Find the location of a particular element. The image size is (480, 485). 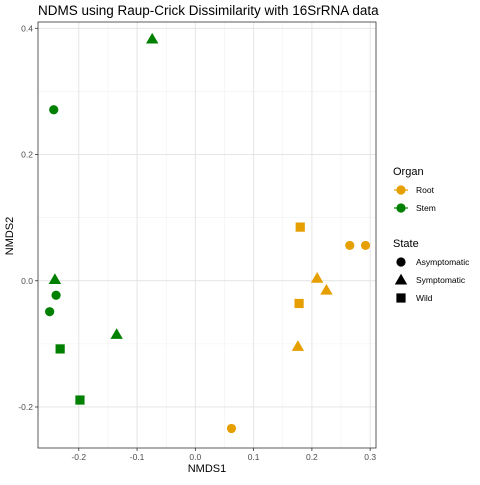

x-tick-label: 0.0 is located at coordinates (195, 457).